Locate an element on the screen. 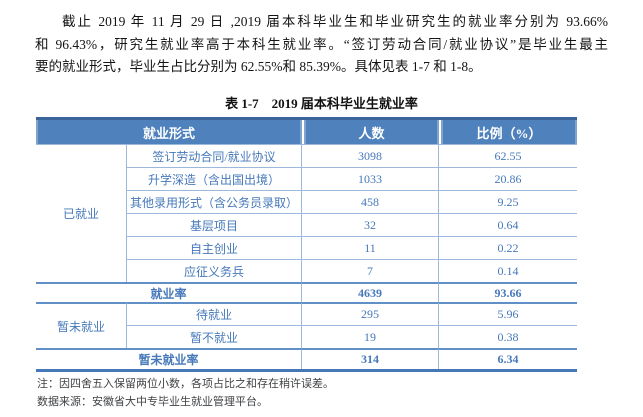 This screenshot has width=643, height=417. cell-pct: 5.96 is located at coordinates (508, 313).